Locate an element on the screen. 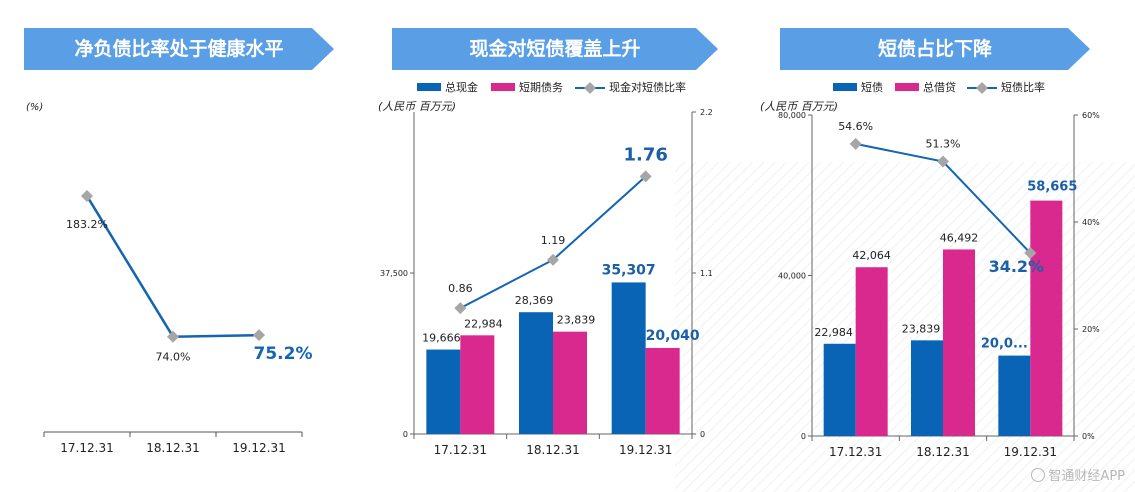 The image size is (1135, 492). c3-bar-label: 58,665 is located at coordinates (1052, 187).